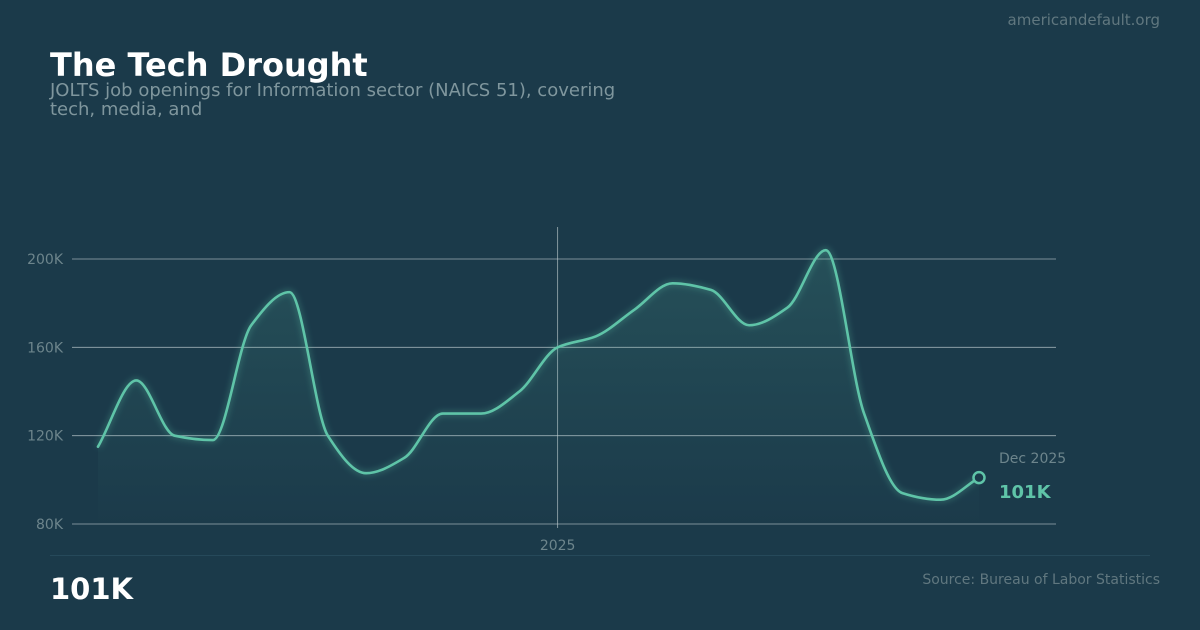  What do you see at coordinates (711, 290) in the screenshot?
I see `data-point: 2025-05: 186K` at bounding box center [711, 290].